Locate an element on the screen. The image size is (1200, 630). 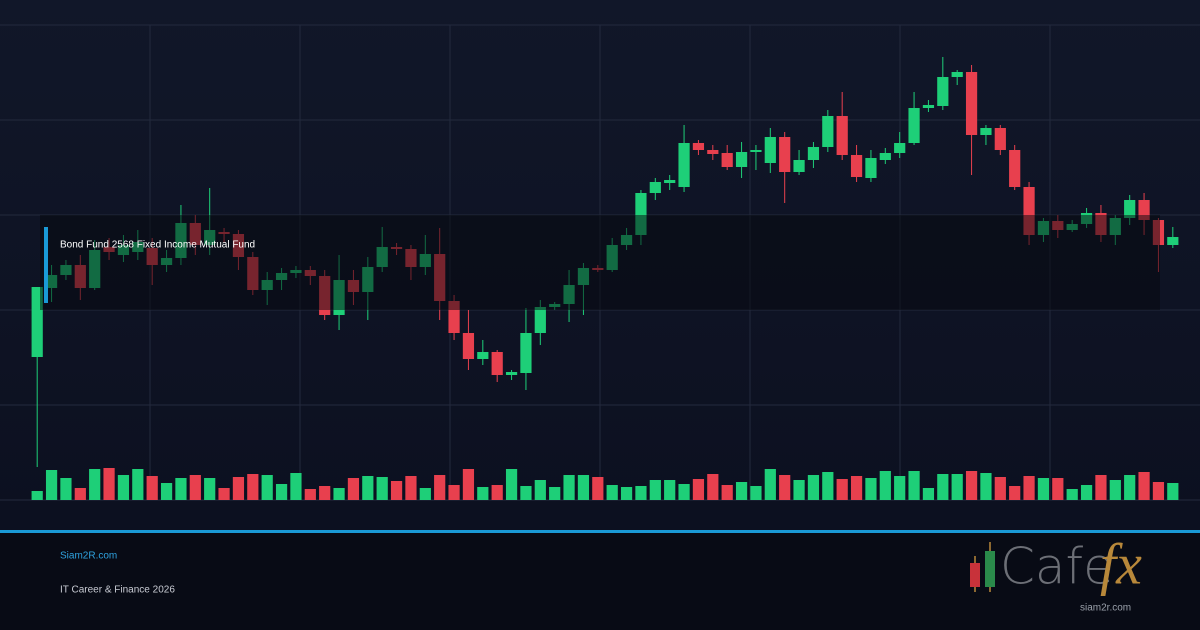
logo-word: Cafe is located at coordinates (1057, 567).